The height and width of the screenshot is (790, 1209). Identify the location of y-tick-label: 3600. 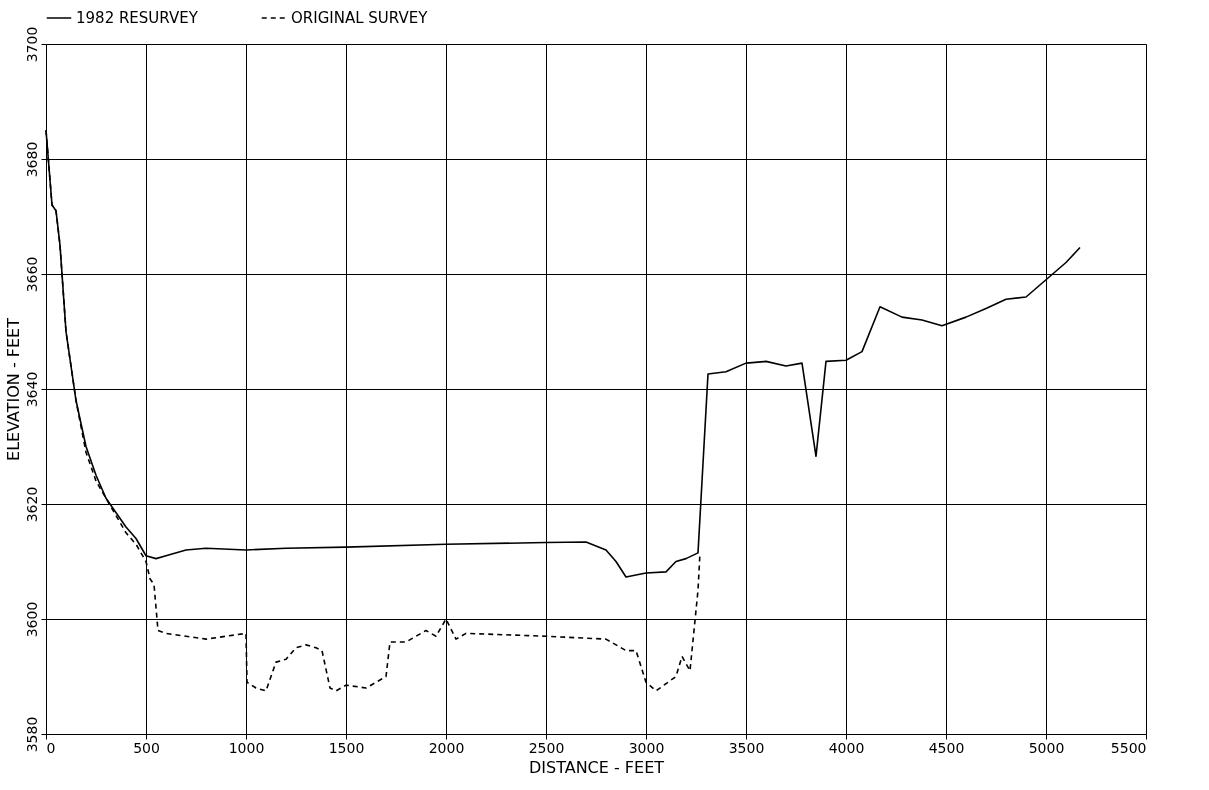
(31, 619).